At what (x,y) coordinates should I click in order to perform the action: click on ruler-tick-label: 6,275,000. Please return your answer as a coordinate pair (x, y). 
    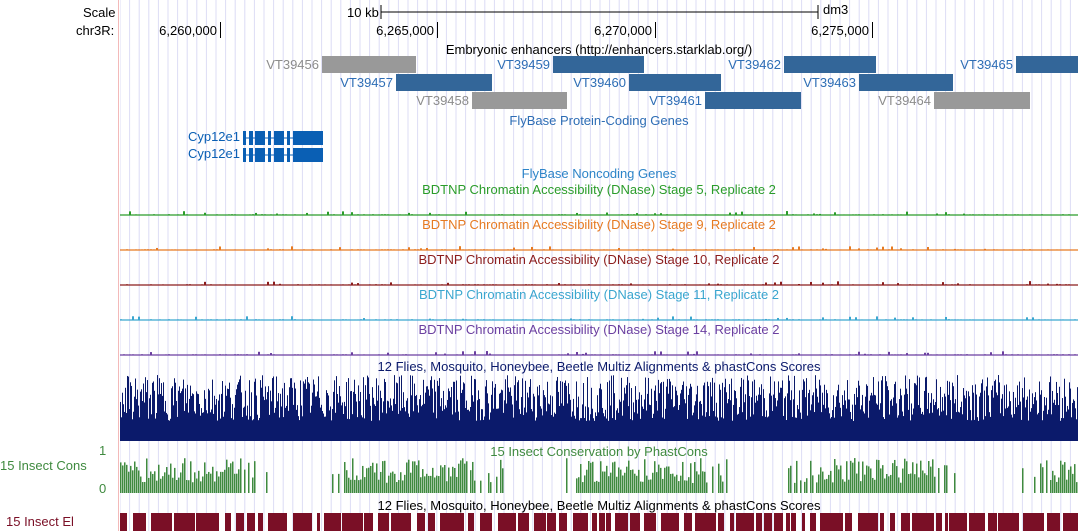
    Looking at the image, I should click on (840, 30).